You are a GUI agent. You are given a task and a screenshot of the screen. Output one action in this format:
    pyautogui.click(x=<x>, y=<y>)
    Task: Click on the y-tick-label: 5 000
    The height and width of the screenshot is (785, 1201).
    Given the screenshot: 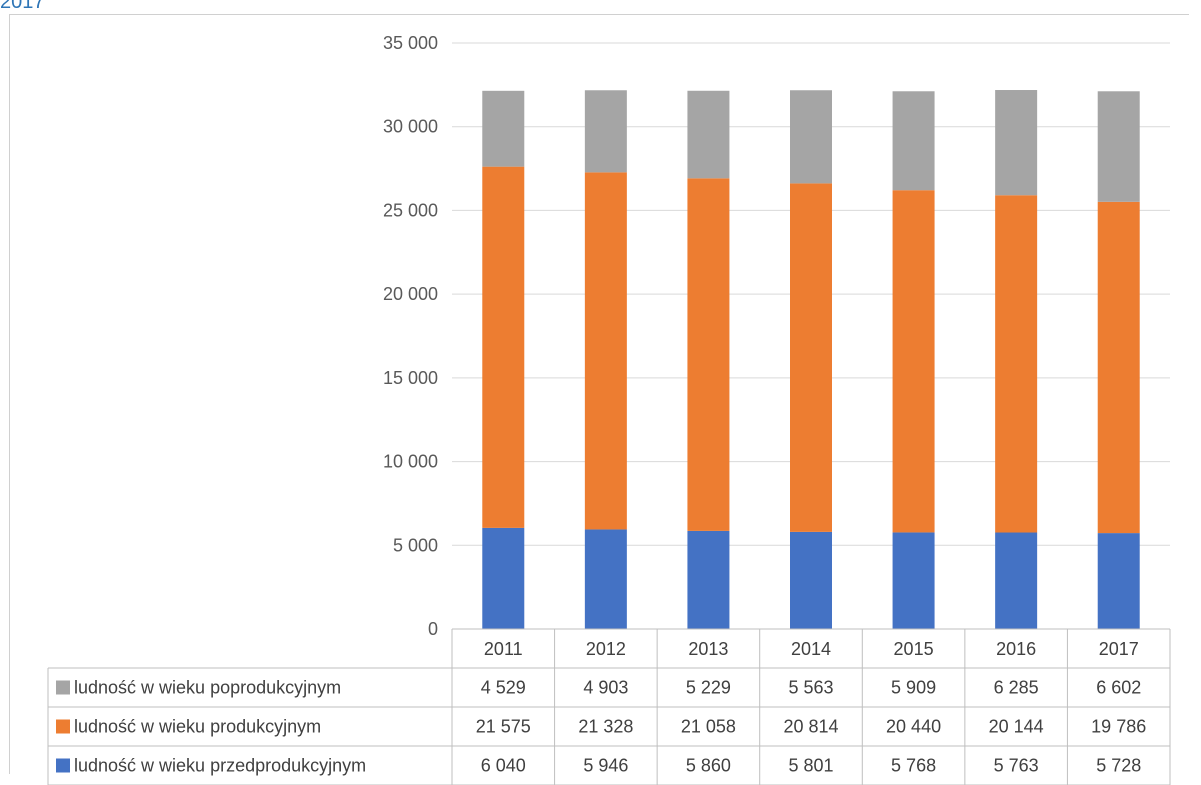 What is the action you would take?
    pyautogui.click(x=415, y=545)
    